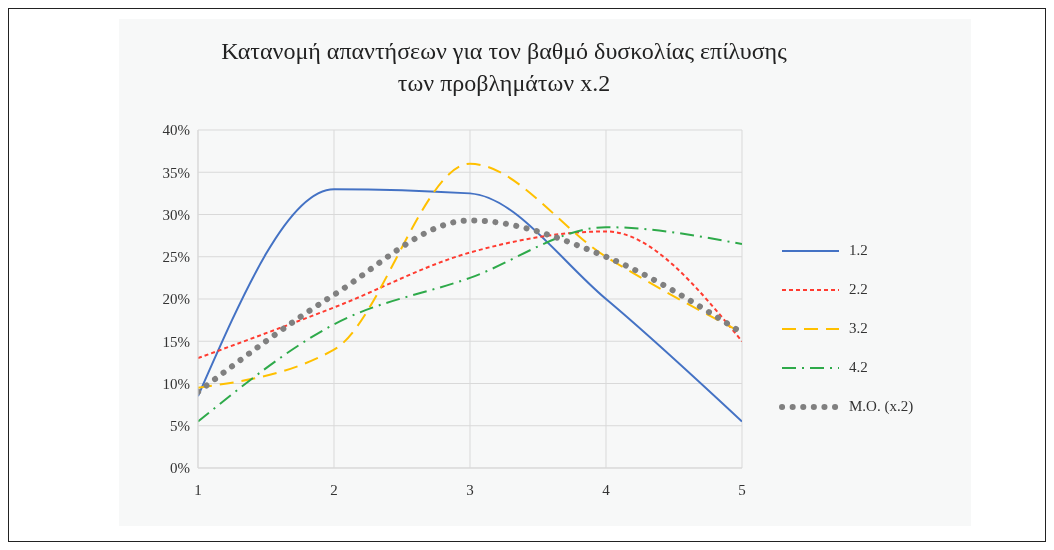 This screenshot has width=1054, height=550. I want to click on y-tick-label: 35%, so click(176, 172).